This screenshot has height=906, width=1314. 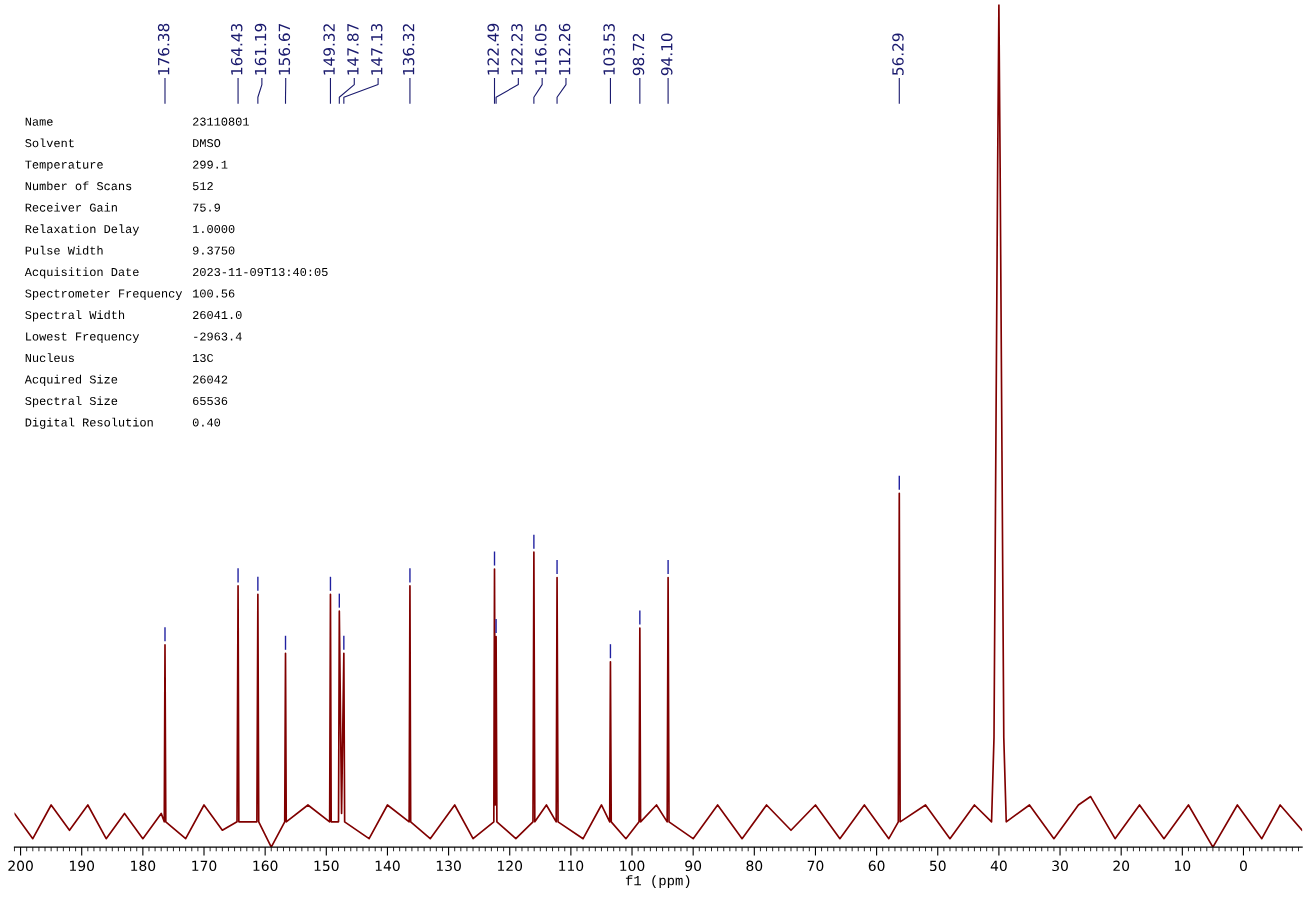 What do you see at coordinates (82, 230) in the screenshot?
I see `annotation: Relaxation Delay` at bounding box center [82, 230].